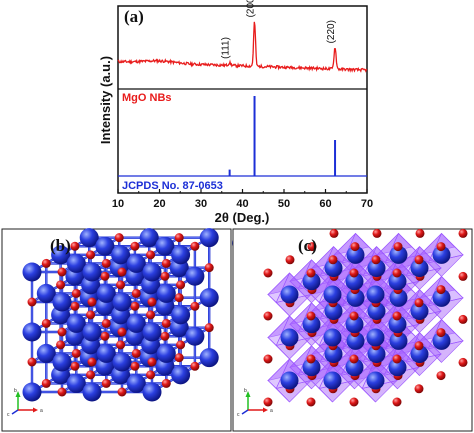  I want to click on axis-triad-b: b a c, so click(25, 403).